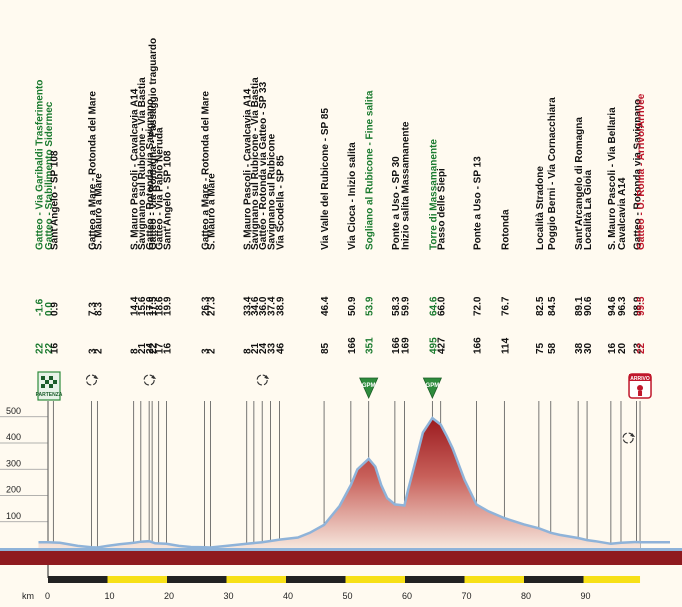 Image resolution: width=682 pixels, height=607 pixels. Describe the element at coordinates (352, 196) in the screenshot. I see `checkpoint-name: Via Cioca - Inizio salita` at that location.